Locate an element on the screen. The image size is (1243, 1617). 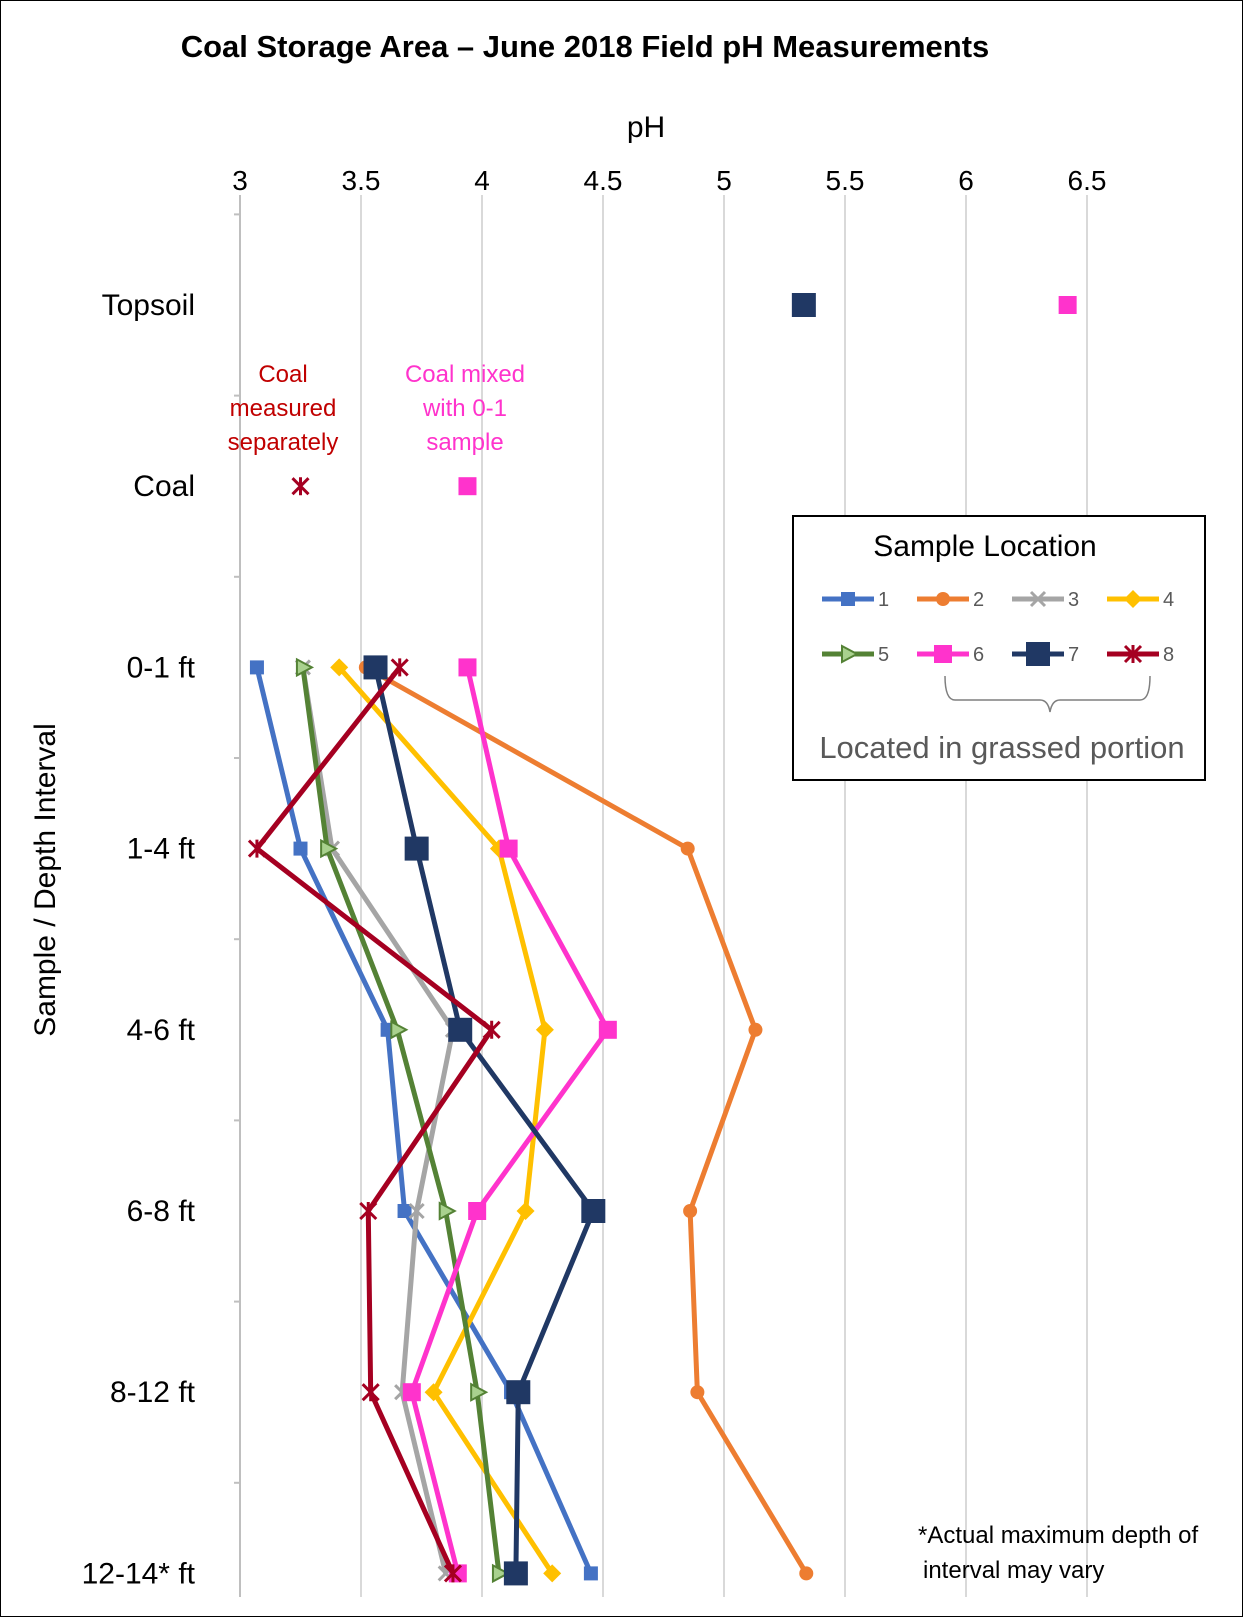
legend-box is located at coordinates (999, 648).